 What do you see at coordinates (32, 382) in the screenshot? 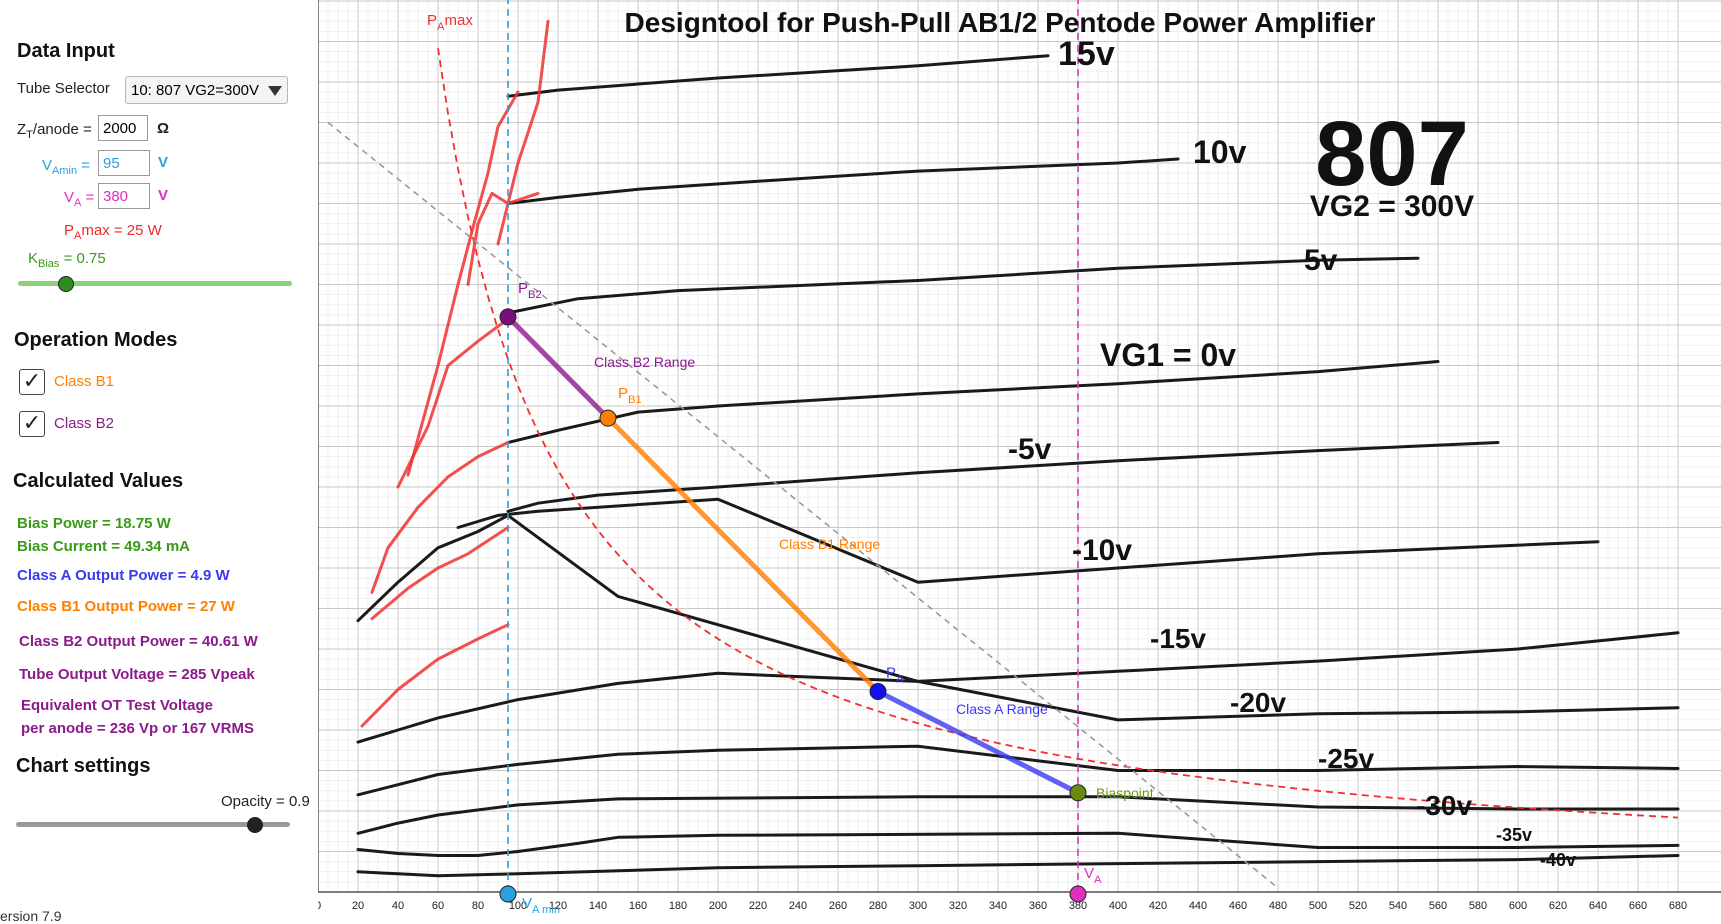
I see `class-b1-checkbox: ✓` at bounding box center [32, 382].